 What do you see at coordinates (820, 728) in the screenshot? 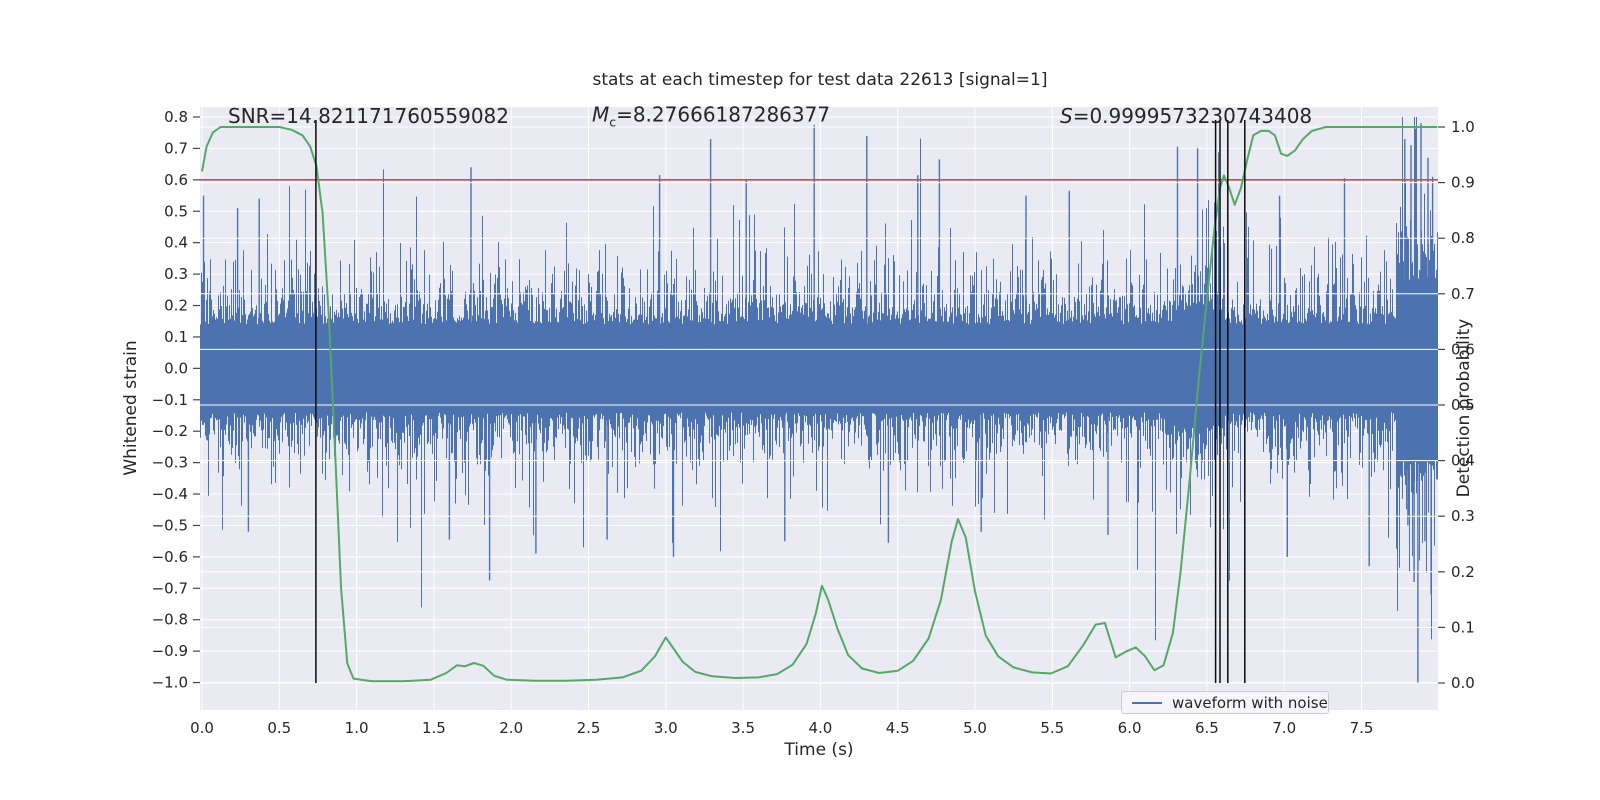
I see `x-tick-label: 4.0` at bounding box center [820, 728].